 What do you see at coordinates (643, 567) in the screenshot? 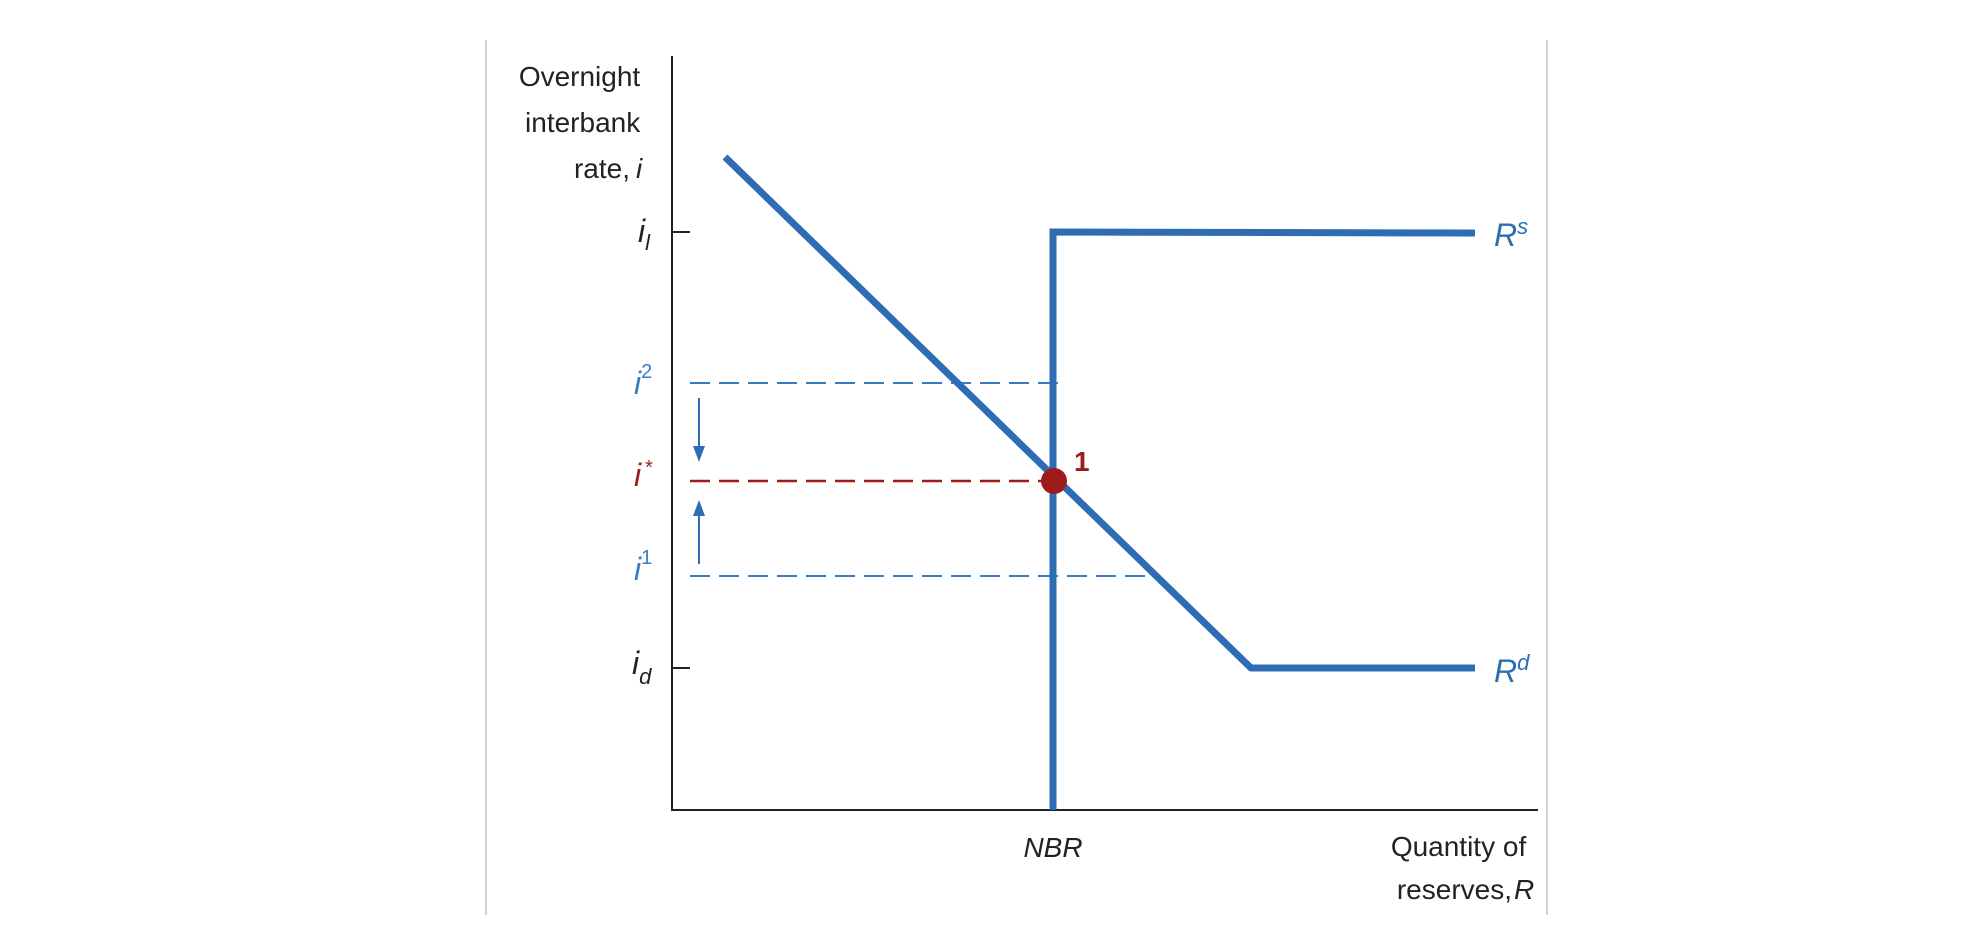
I see `tick-label-i1: i1` at bounding box center [643, 567].